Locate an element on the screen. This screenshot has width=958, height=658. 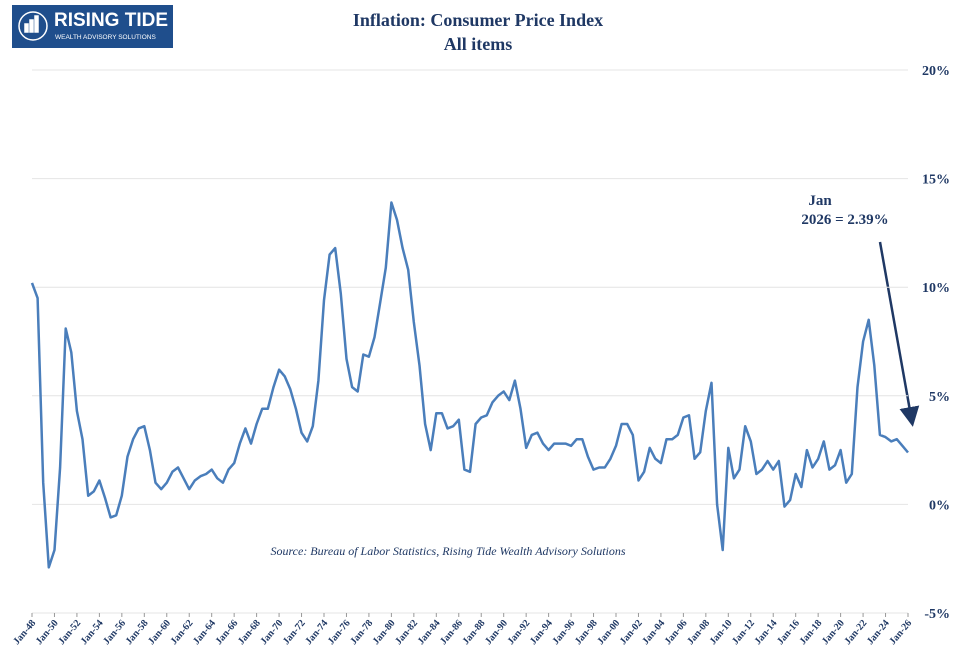
x-tick-label: Jan-68 is located at coordinates (249, 632).